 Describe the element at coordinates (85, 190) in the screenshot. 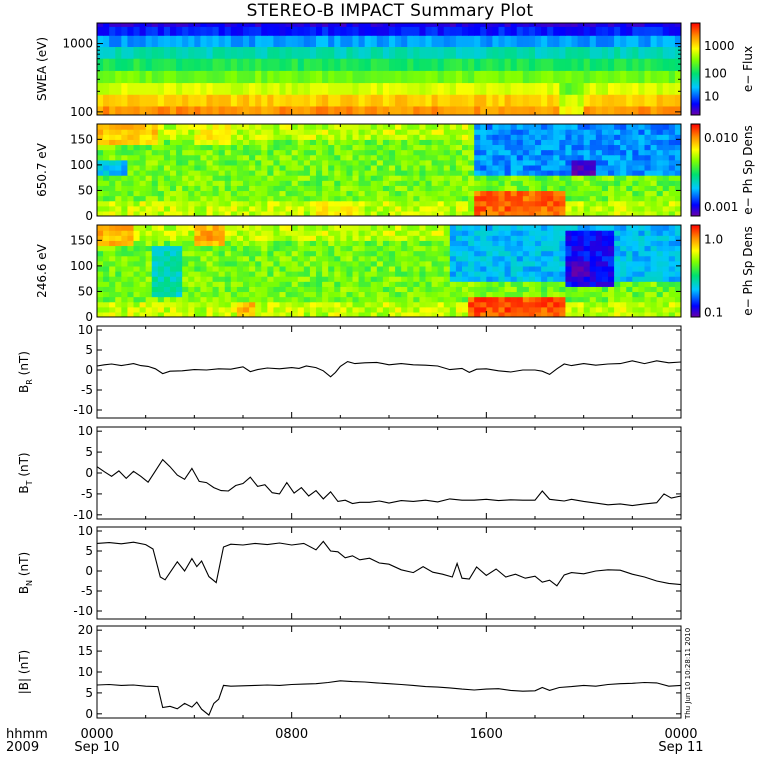

I see `y-tick-label: 50` at that location.